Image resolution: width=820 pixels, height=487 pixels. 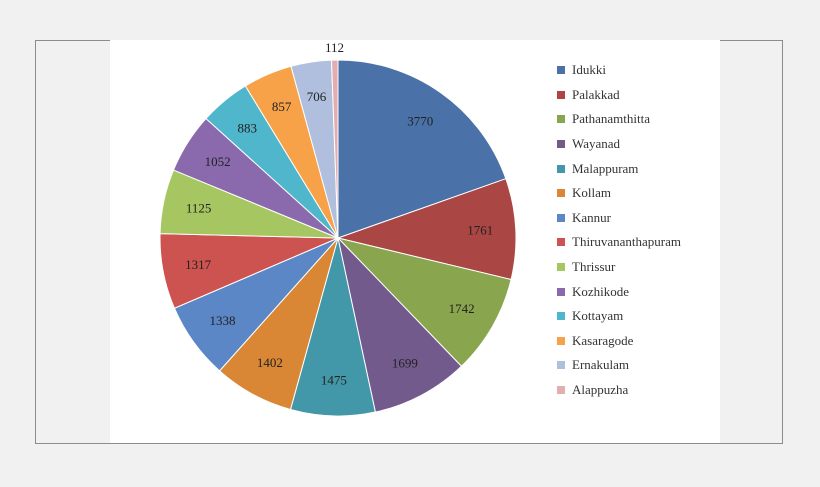 I want to click on legend-item-idukki: Idukki, so click(x=657, y=70).